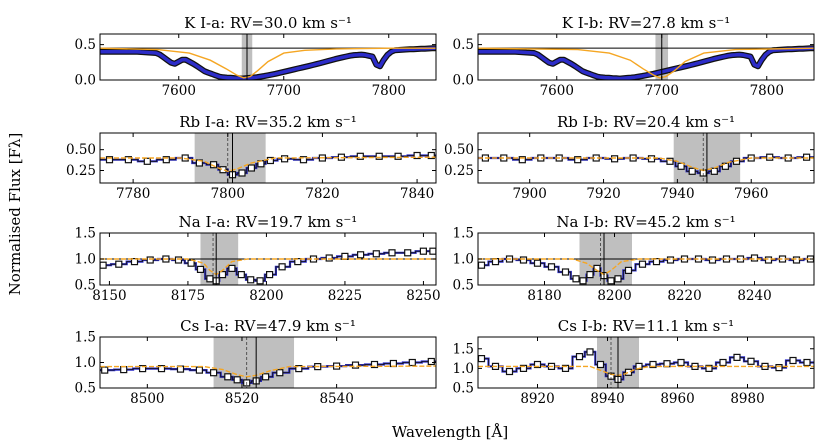 The width and height of the screenshot is (830, 442). Describe the element at coordinates (463, 81) in the screenshot. I see `y-tick-label: 0.0` at that location.